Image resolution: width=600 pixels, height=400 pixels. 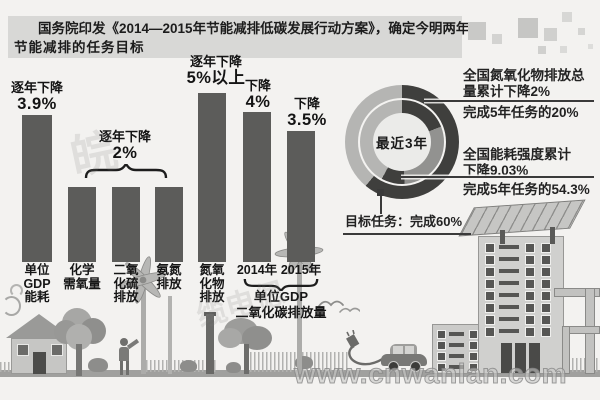 What do you see at coordinates (212, 283) in the screenshot?
I see `bar-category-label-4: 氮氧 化物 排放` at bounding box center [212, 283].